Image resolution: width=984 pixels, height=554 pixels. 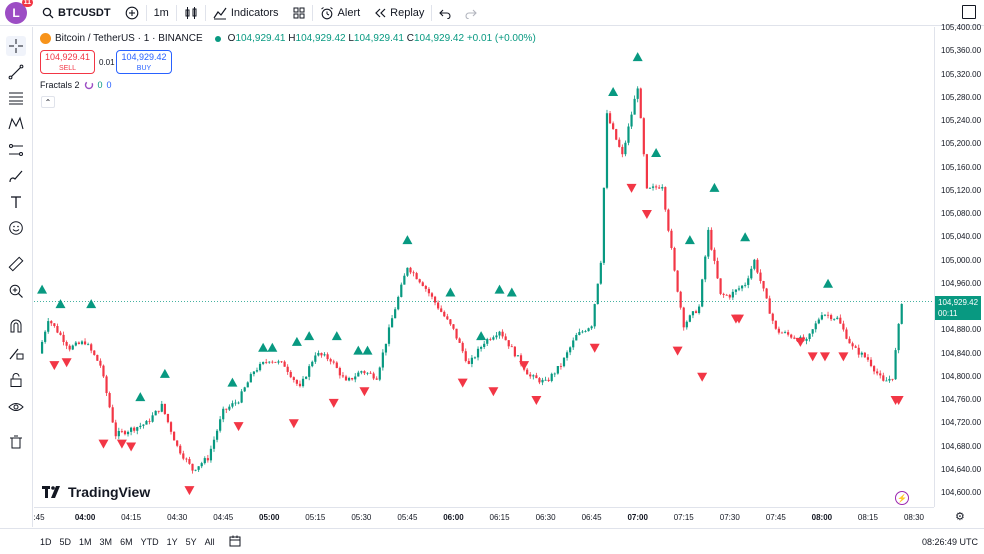 I want to click on buy-button: 104,929.42 BUY, so click(x=144, y=62).